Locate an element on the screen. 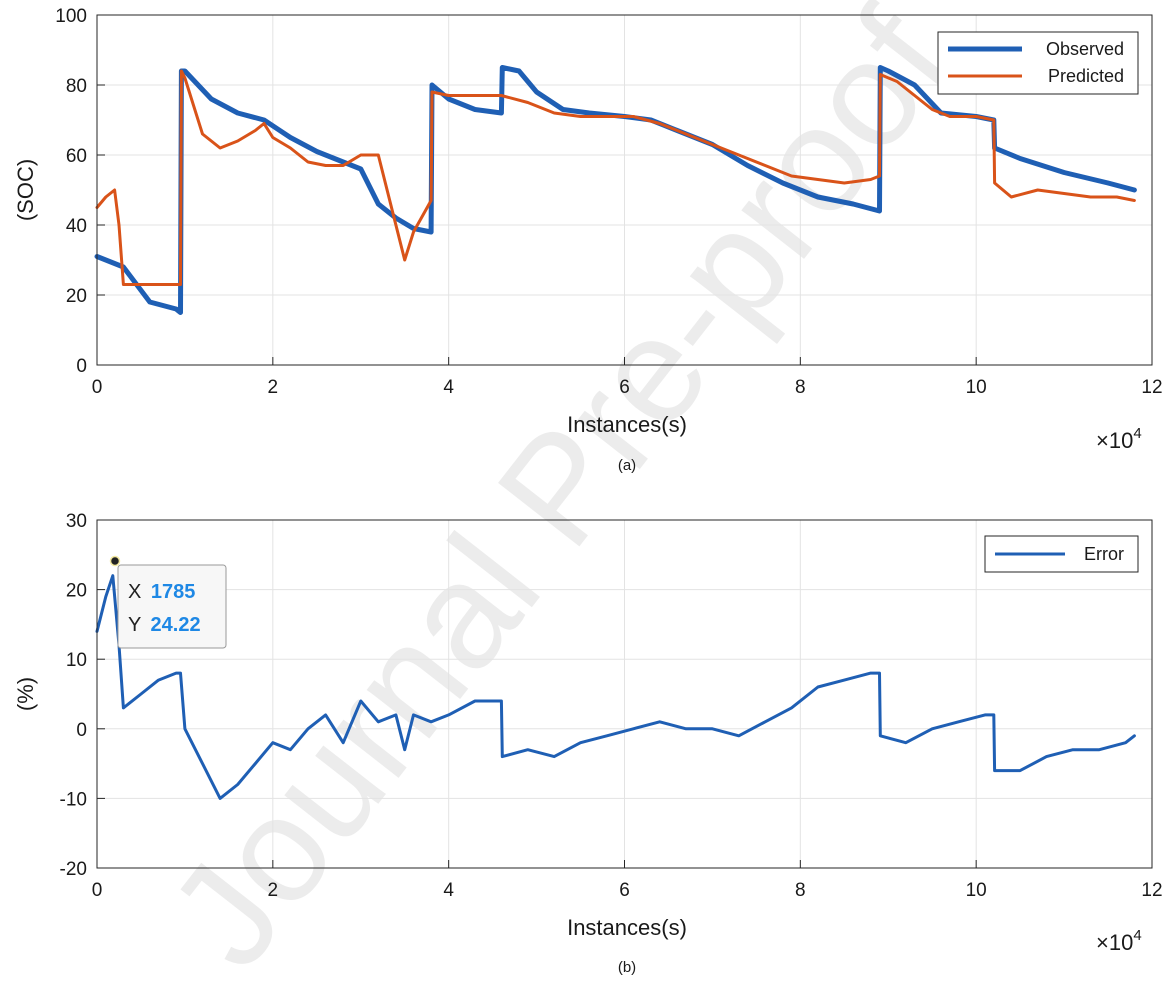 This screenshot has height=983, width=1174. y-axis-label-b: (%) is located at coordinates (25, 694).